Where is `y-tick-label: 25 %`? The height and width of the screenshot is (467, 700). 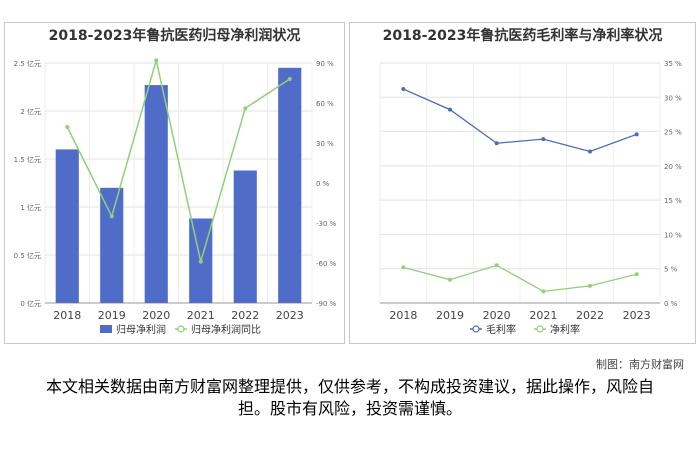 y-tick-label: 25 % is located at coordinates (673, 133).